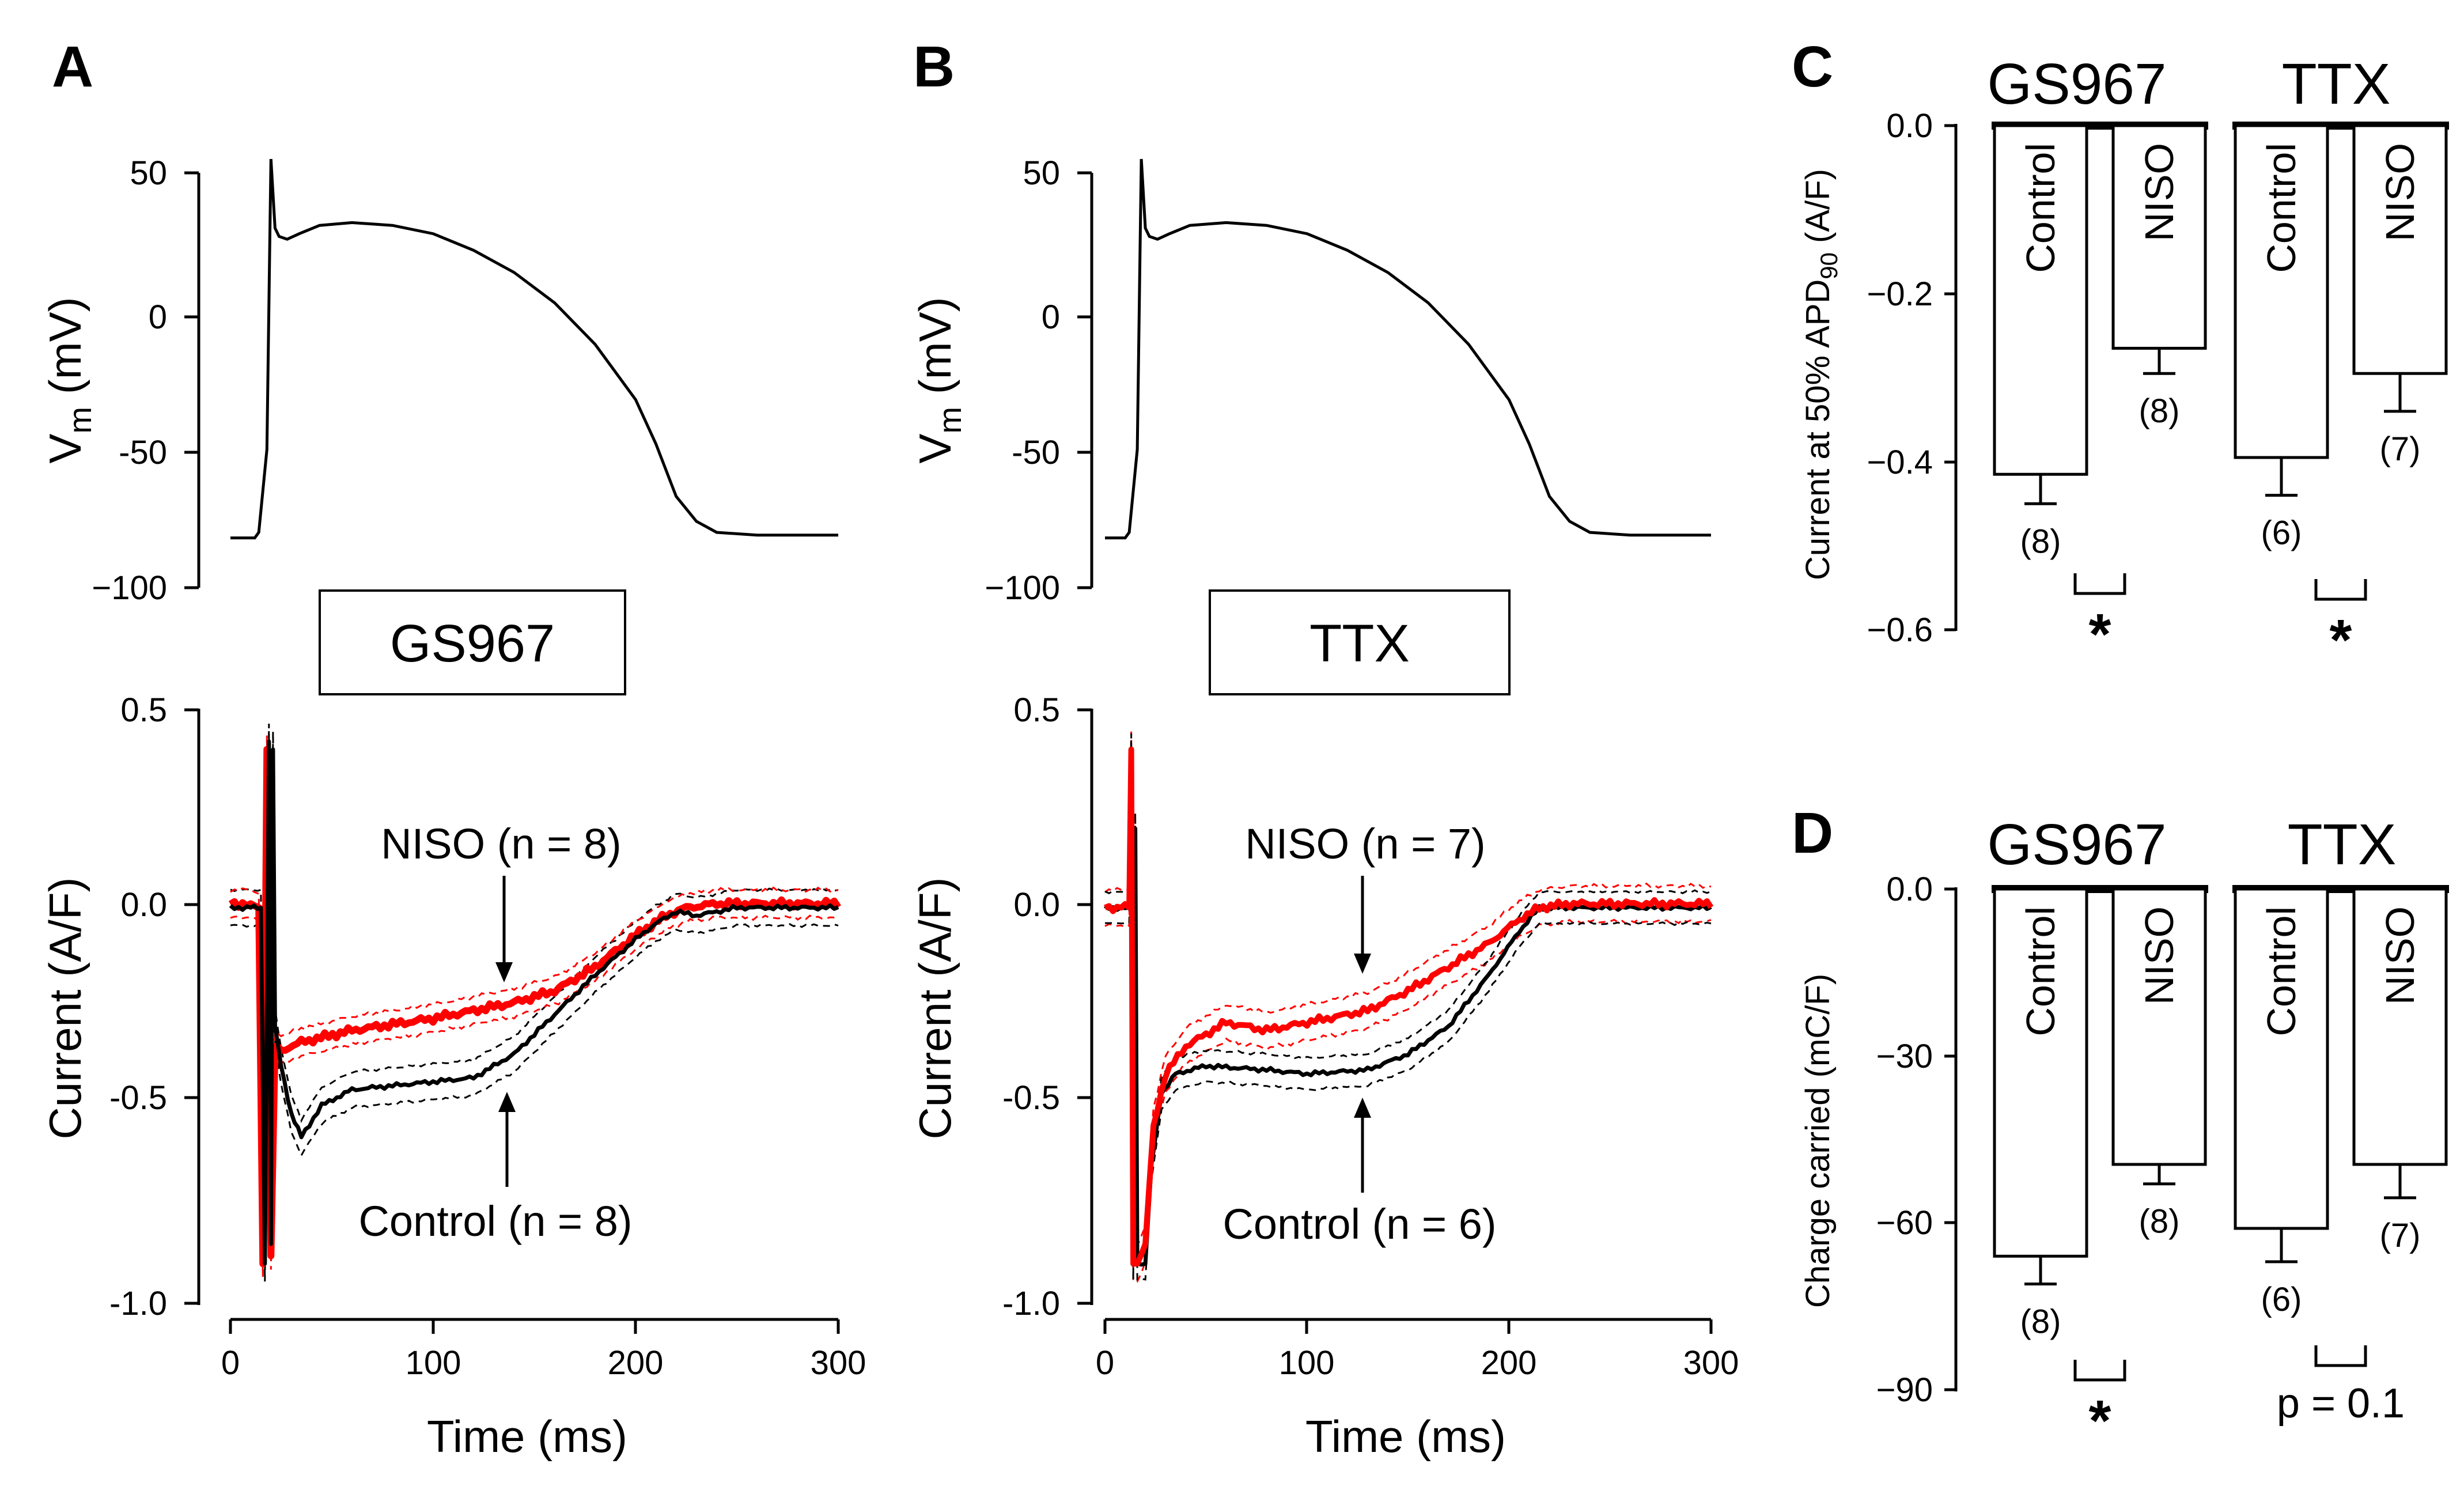 The image size is (2464, 1494). Describe the element at coordinates (1900, 294) in the screenshot. I see `ytick-label: −0.2` at that location.